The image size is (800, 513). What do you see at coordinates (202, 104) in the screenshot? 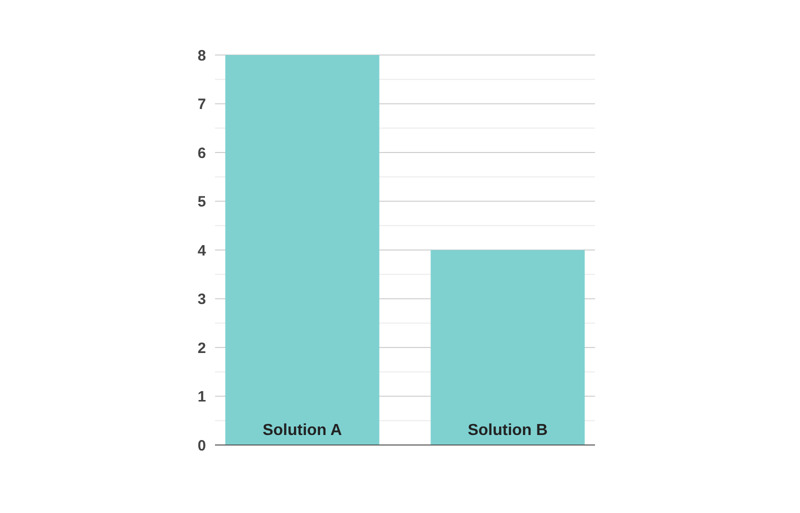
I see `y-tick-label: 7` at bounding box center [202, 104].